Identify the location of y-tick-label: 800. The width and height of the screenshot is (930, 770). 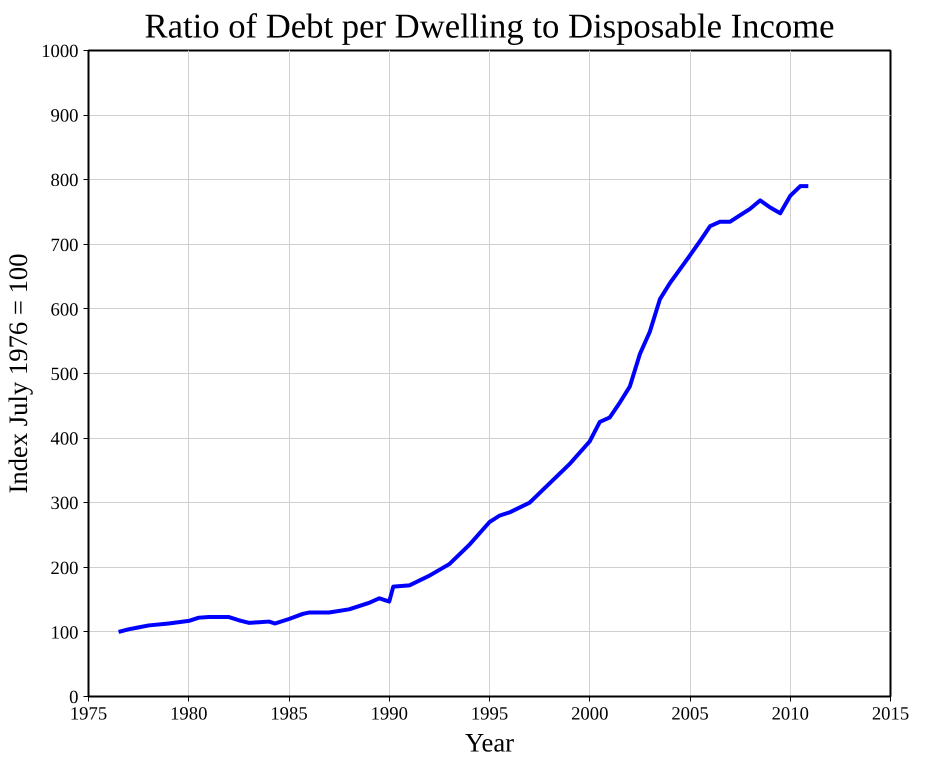
(64, 181).